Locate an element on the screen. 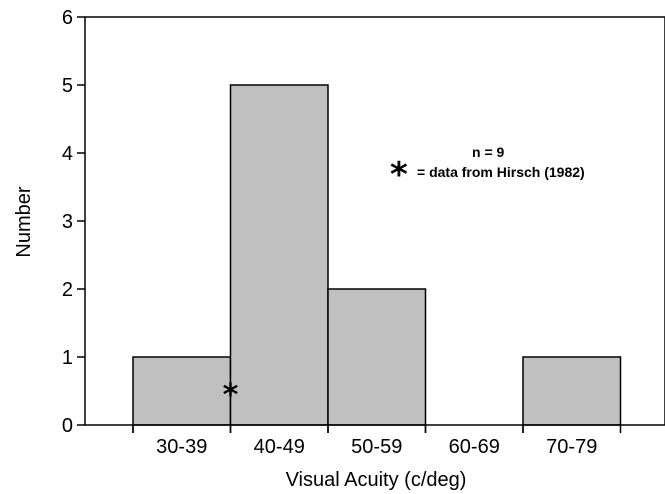 The height and width of the screenshot is (494, 665). x-tick-label-30-39: 30-39 is located at coordinates (181, 447).